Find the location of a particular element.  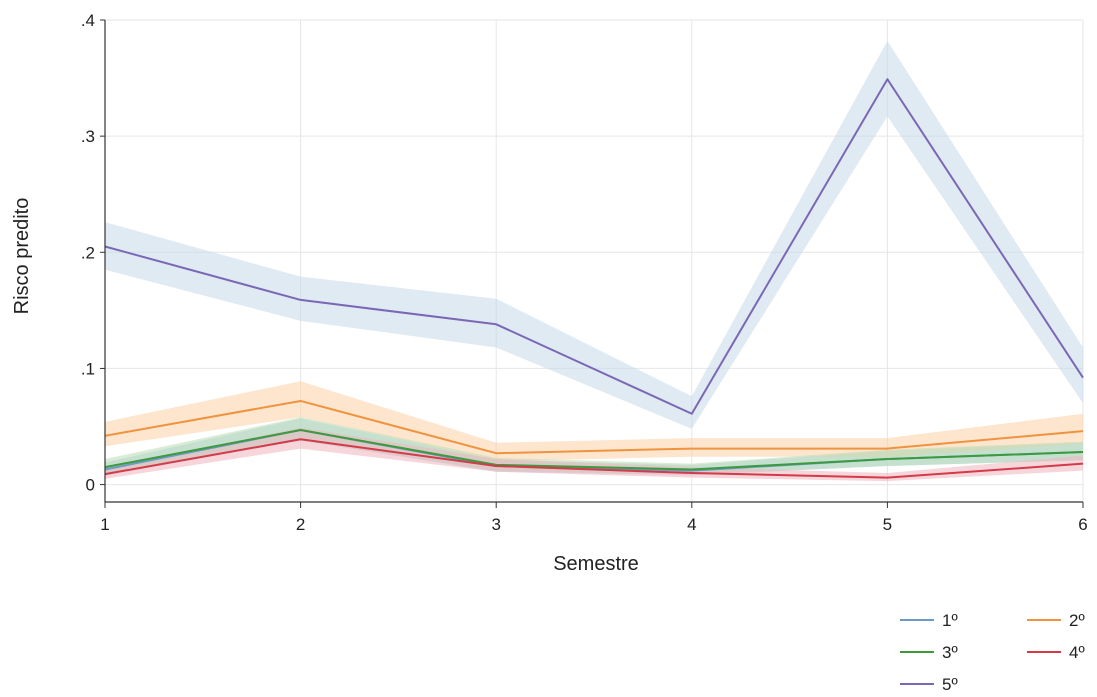

x-tick-label: 4 is located at coordinates (691, 524).